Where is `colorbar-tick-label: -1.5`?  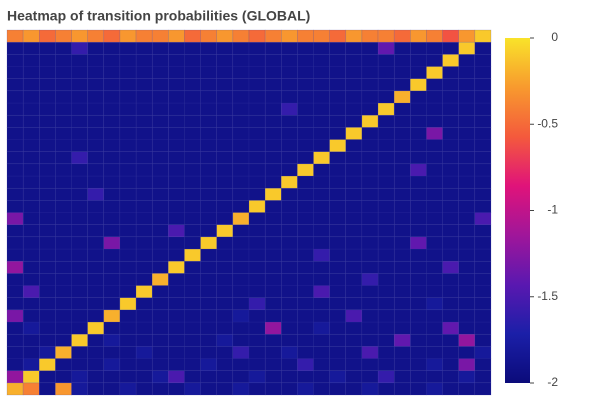
colorbar-tick-label: -1.5 is located at coordinates (547, 296).